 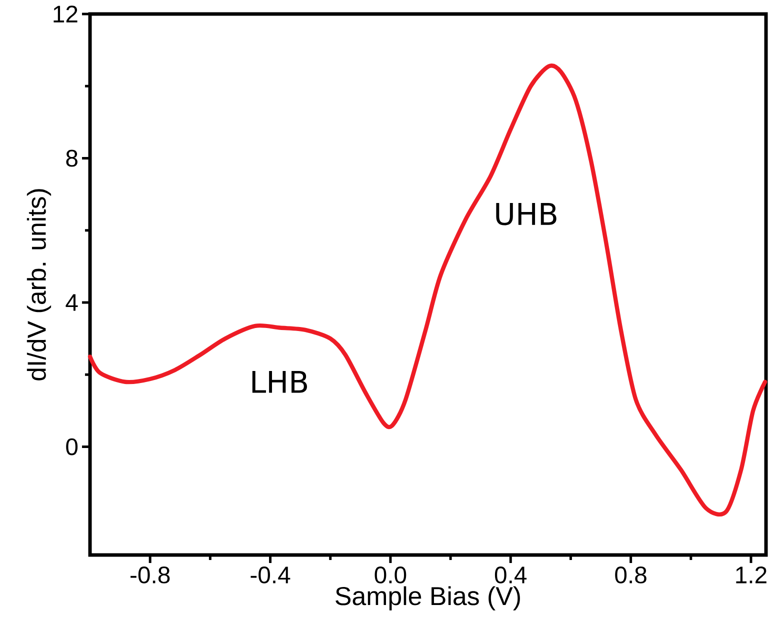 I want to click on annotation: UHB, so click(x=526, y=214).